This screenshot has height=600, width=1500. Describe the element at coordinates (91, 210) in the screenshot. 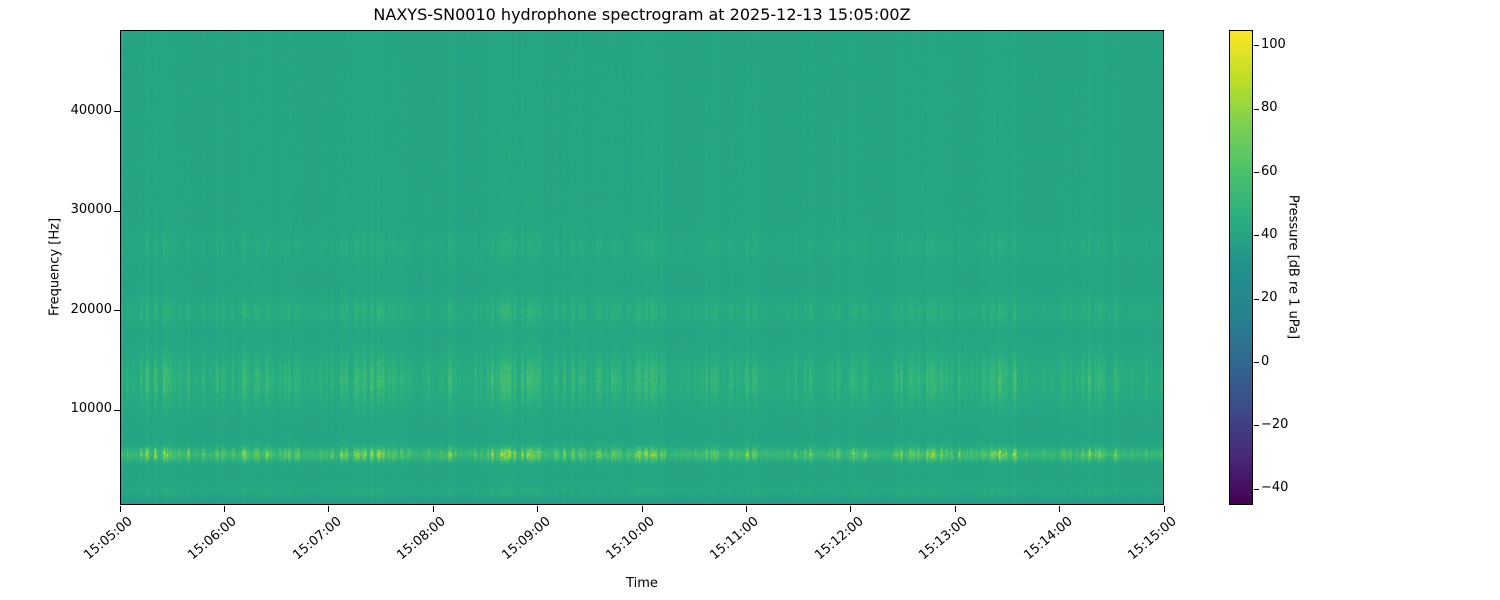

I see `y-tick-label: 30000` at that location.